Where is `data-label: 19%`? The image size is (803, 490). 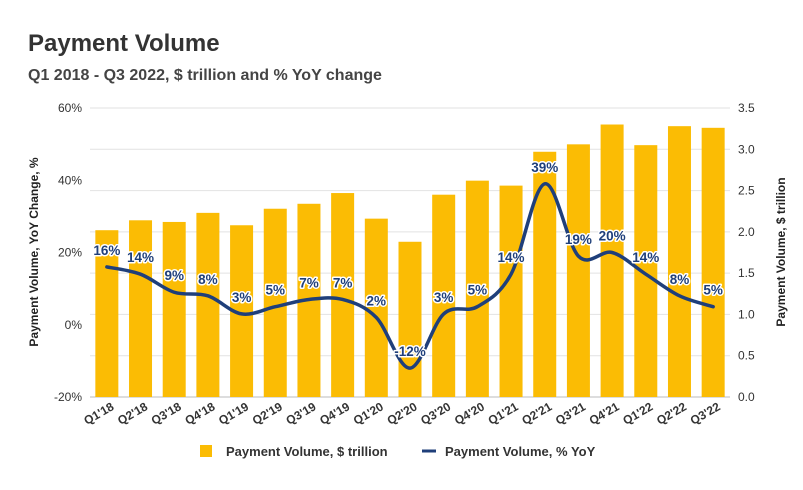
data-label: 19% is located at coordinates (578, 239).